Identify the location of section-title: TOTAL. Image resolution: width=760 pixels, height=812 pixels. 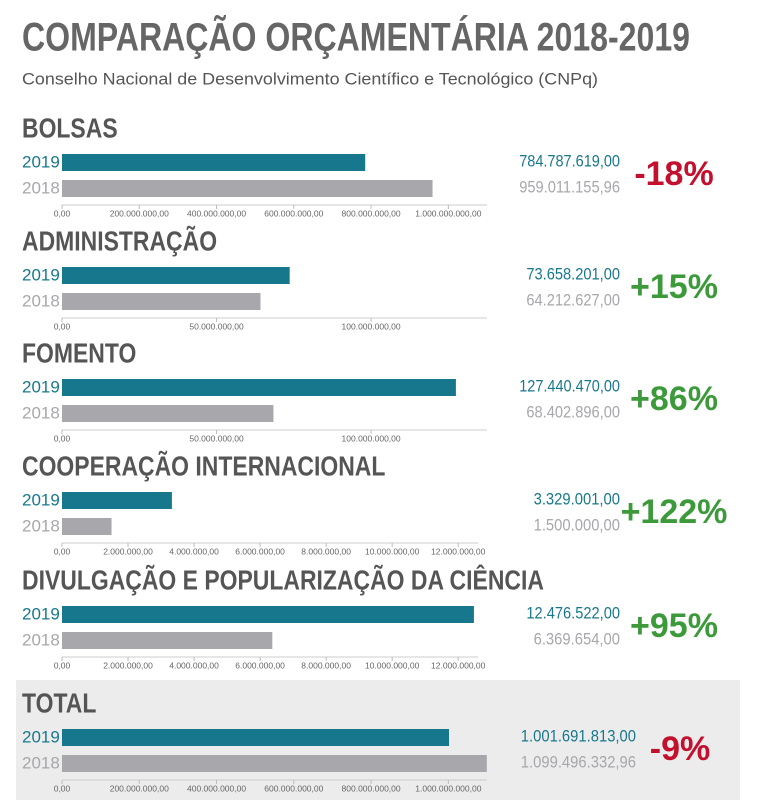
(59, 703).